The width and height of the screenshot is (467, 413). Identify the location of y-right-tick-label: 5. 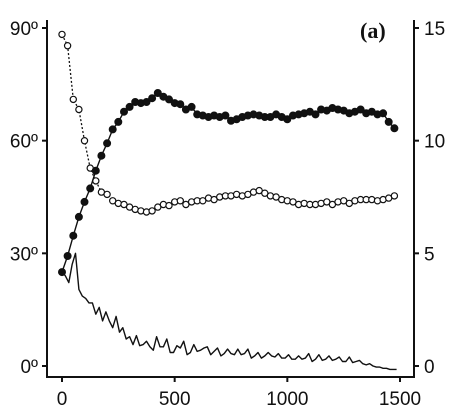
(429, 254).